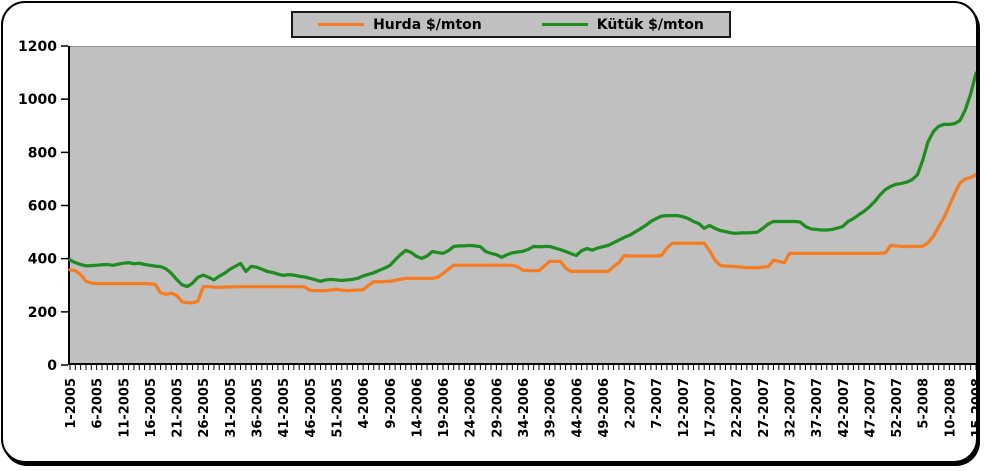 This screenshot has width=984, height=471. What do you see at coordinates (42, 153) in the screenshot?
I see `y-axis-tick-label: 800` at bounding box center [42, 153].